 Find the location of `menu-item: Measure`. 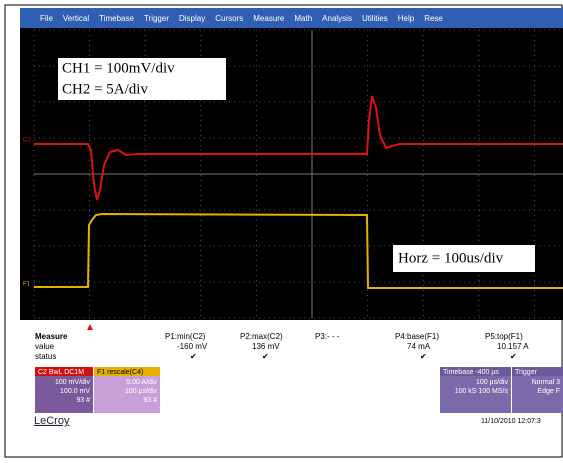

menu-item: Measure is located at coordinates (269, 18).